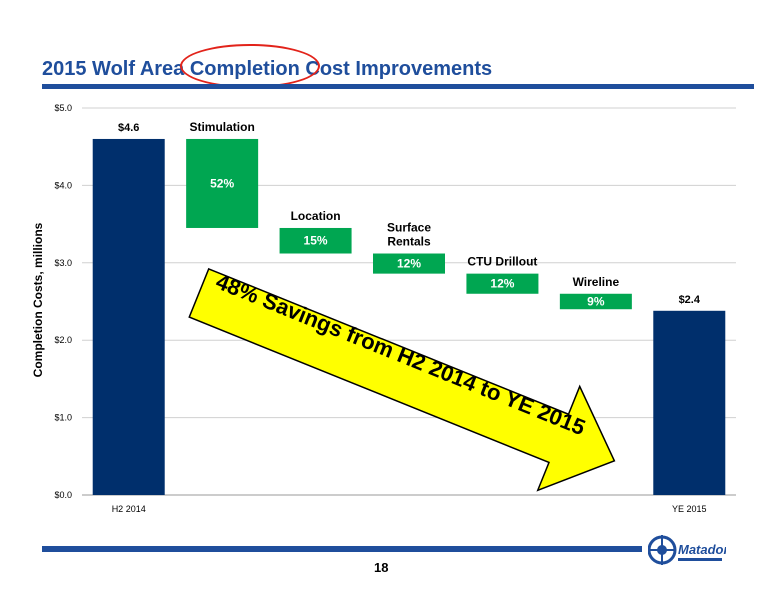 The height and width of the screenshot is (600, 776). What do you see at coordinates (63, 185) in the screenshot?
I see `y-tick-label: $4.0` at bounding box center [63, 185].